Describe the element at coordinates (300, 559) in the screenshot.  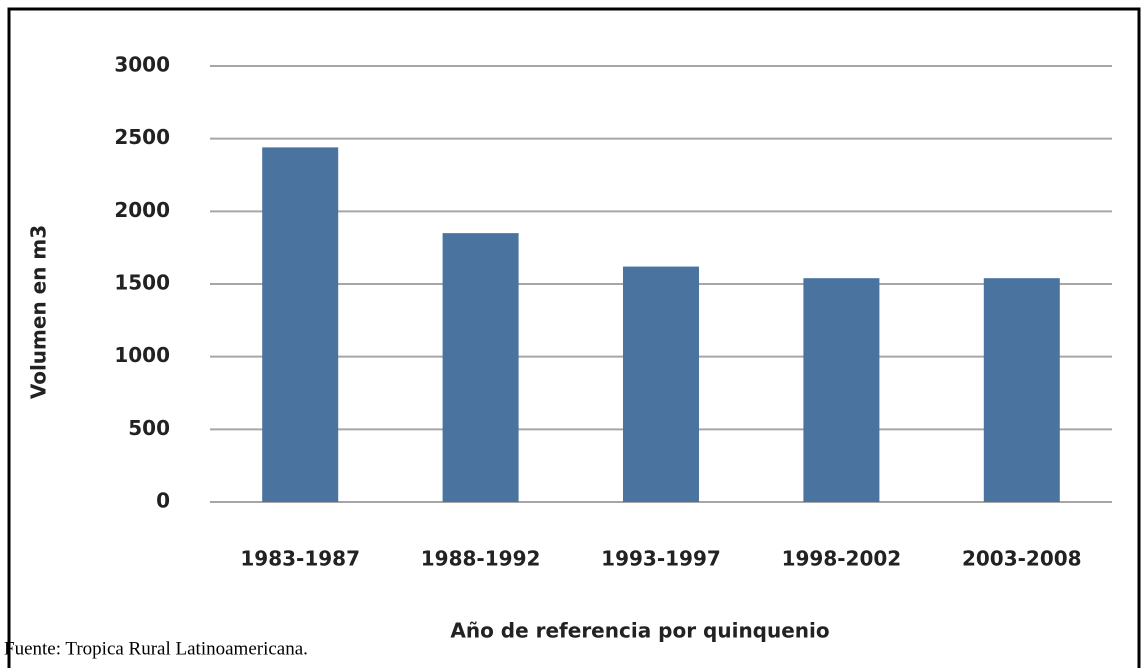
I see `x-tick-label: 1983-1987` at that location.